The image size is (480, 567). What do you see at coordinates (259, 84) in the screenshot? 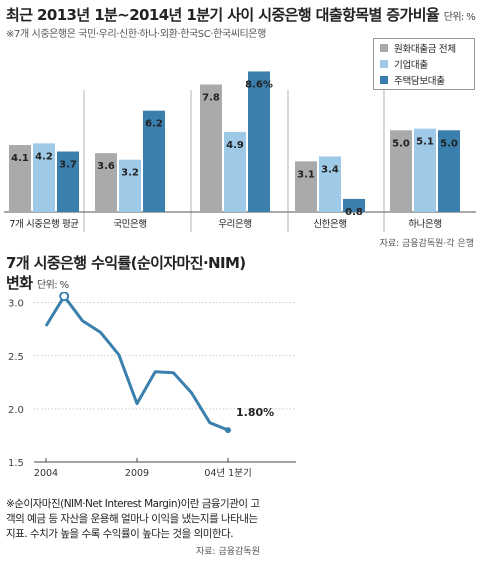
I see `bar-value-label: 8.6%` at bounding box center [259, 84].